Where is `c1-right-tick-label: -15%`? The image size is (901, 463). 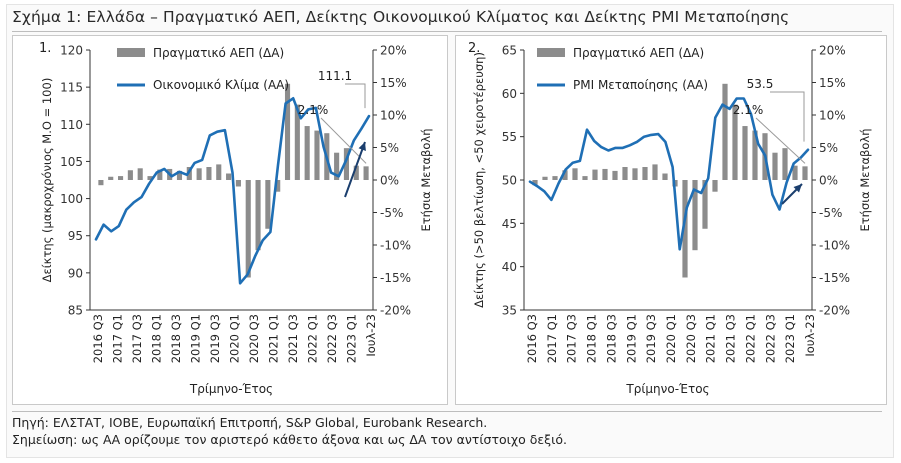 c1-right-tick-label: -15% is located at coordinates (395, 278).